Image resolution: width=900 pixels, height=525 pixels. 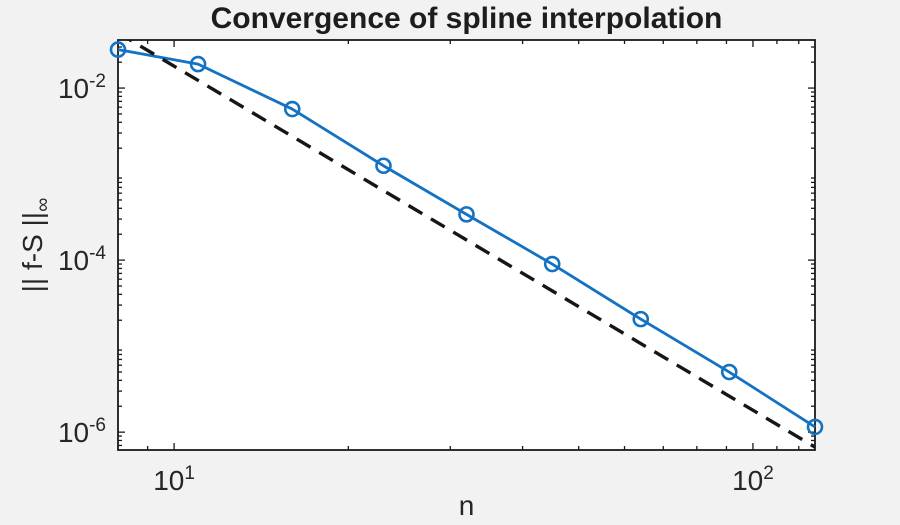 I want to click on y-tick-label: 10⁻⁴, so click(x=82, y=259).